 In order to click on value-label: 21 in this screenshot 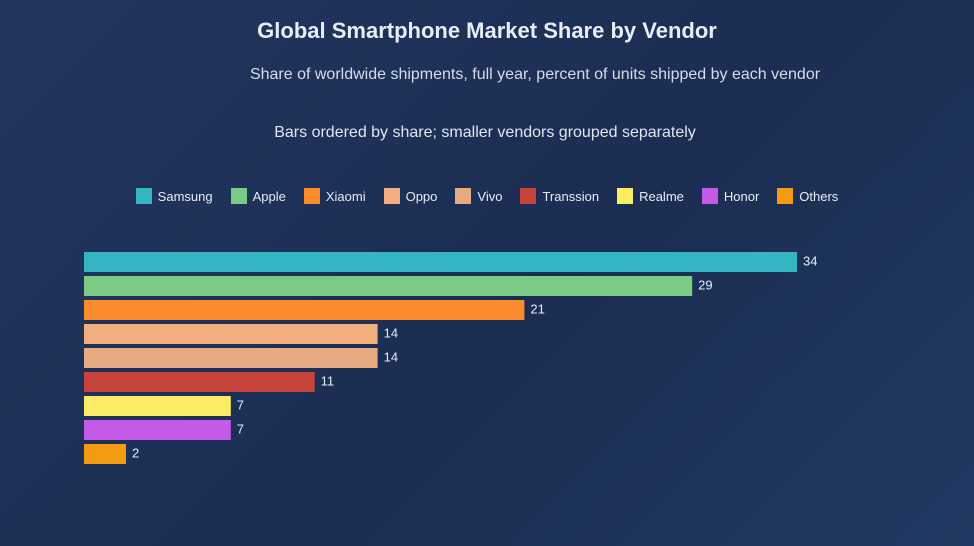, I will do `click(537, 308)`.